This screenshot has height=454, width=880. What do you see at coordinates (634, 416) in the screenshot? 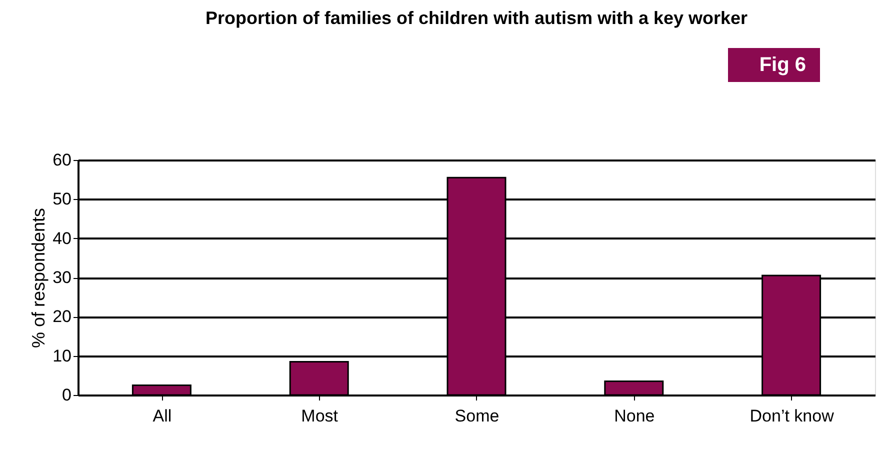
I see `x-tick-label: None` at bounding box center [634, 416].